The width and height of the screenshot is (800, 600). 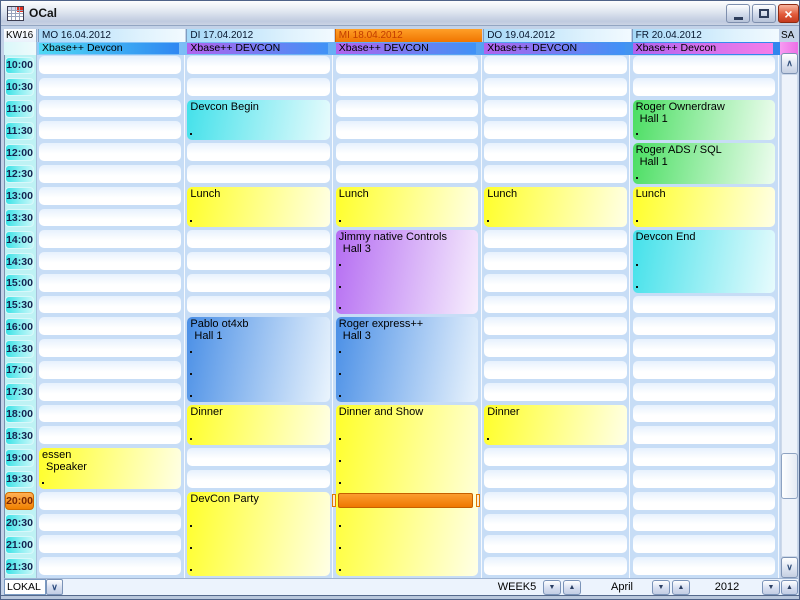 What do you see at coordinates (258, 359) in the screenshot?
I see `event: Pablo ot4xb Hall 1` at bounding box center [258, 359].